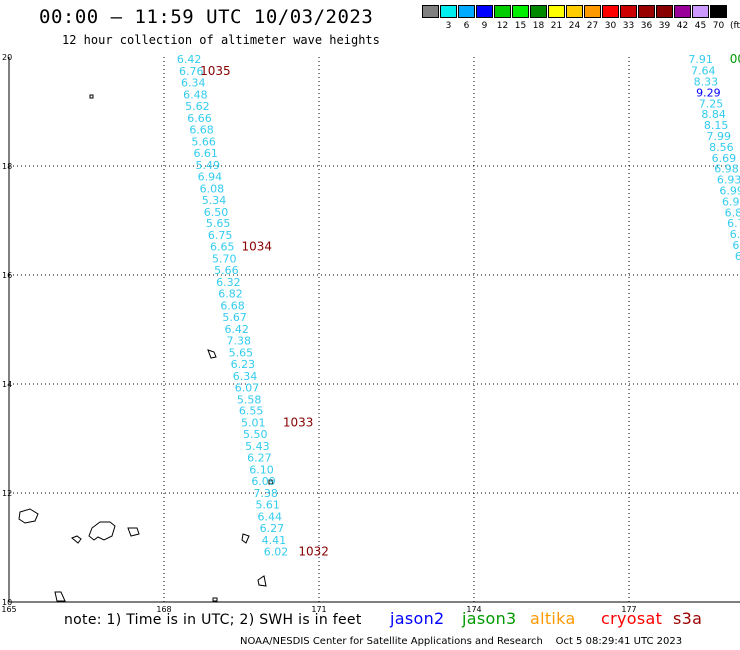 The image size is (740, 650). I want to click on swh-value-label: 6.66, so click(199, 118).